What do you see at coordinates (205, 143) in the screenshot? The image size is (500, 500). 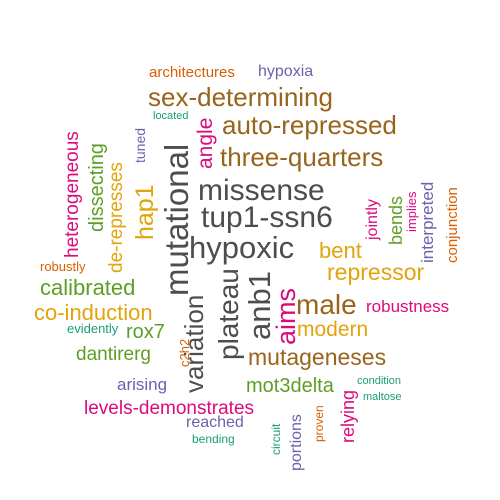 I see `word-angle: angle` at bounding box center [205, 143].